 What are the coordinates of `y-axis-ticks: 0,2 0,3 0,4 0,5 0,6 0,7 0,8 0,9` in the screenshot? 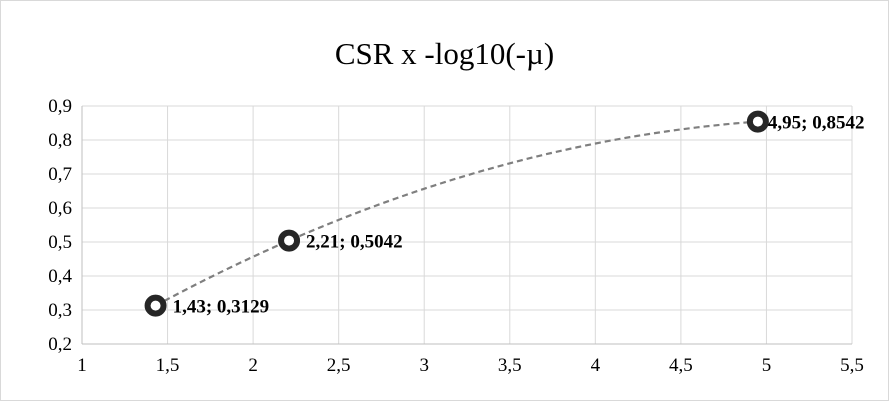 It's located at (60, 225).